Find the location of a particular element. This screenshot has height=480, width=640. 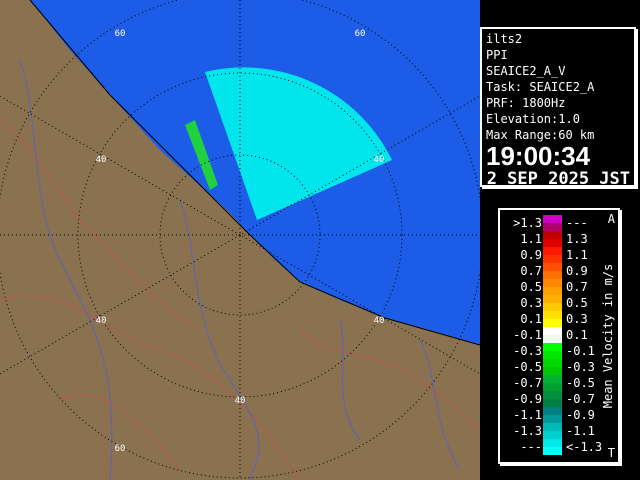

legend-low-label: -0.9 is located at coordinates (527, 399).